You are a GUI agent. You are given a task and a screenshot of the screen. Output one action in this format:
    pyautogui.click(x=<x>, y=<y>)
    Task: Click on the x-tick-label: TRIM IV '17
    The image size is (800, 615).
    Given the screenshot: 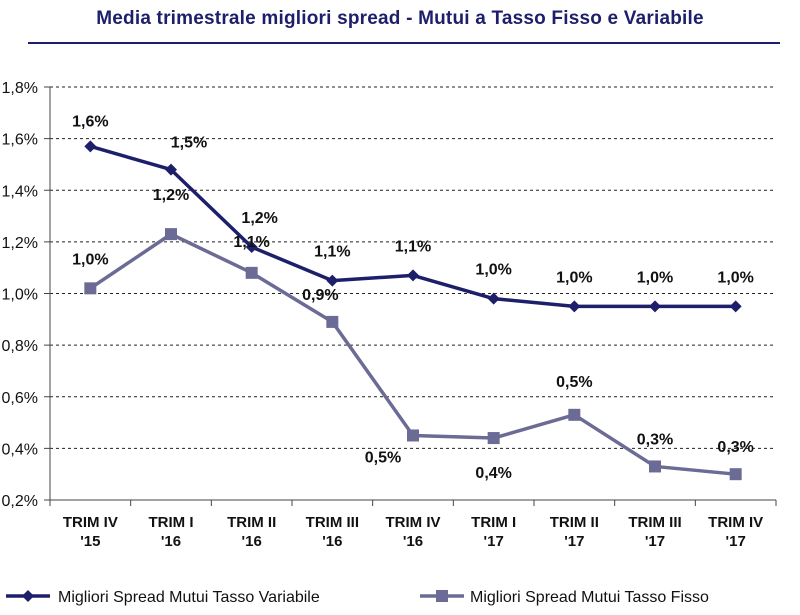 What is the action you would take?
    pyautogui.click(x=735, y=532)
    